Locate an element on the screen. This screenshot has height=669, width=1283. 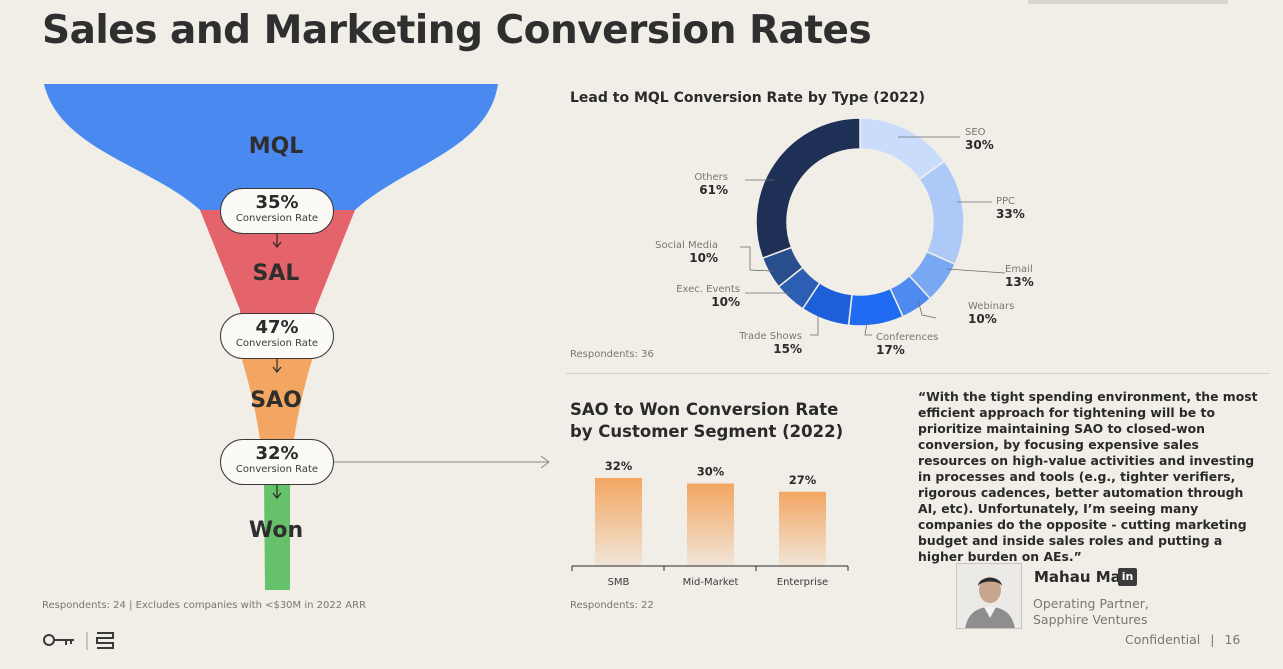
donut-slice-ppc is located at coordinates (941, 213).